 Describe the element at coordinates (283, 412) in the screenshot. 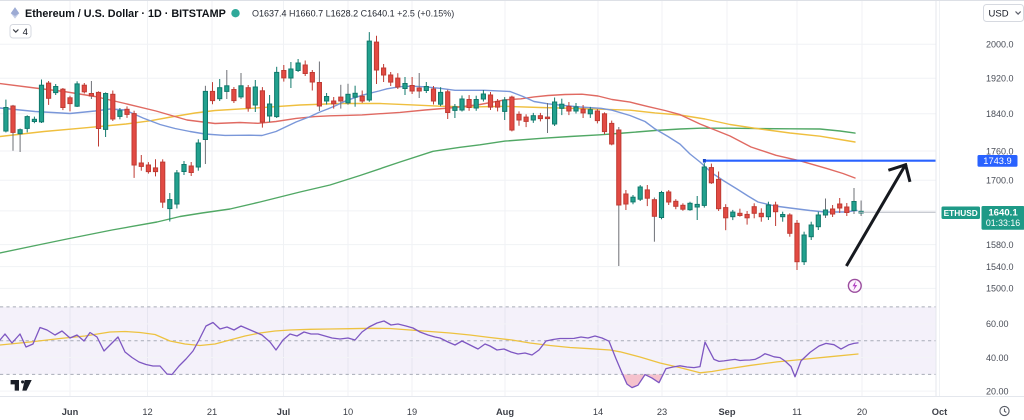

I see `svg-text: Jul` at that location.